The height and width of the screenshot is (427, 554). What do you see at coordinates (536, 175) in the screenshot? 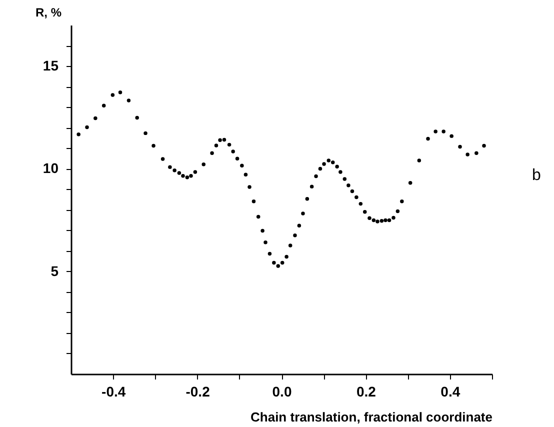
I see `text: b` at bounding box center [536, 175].